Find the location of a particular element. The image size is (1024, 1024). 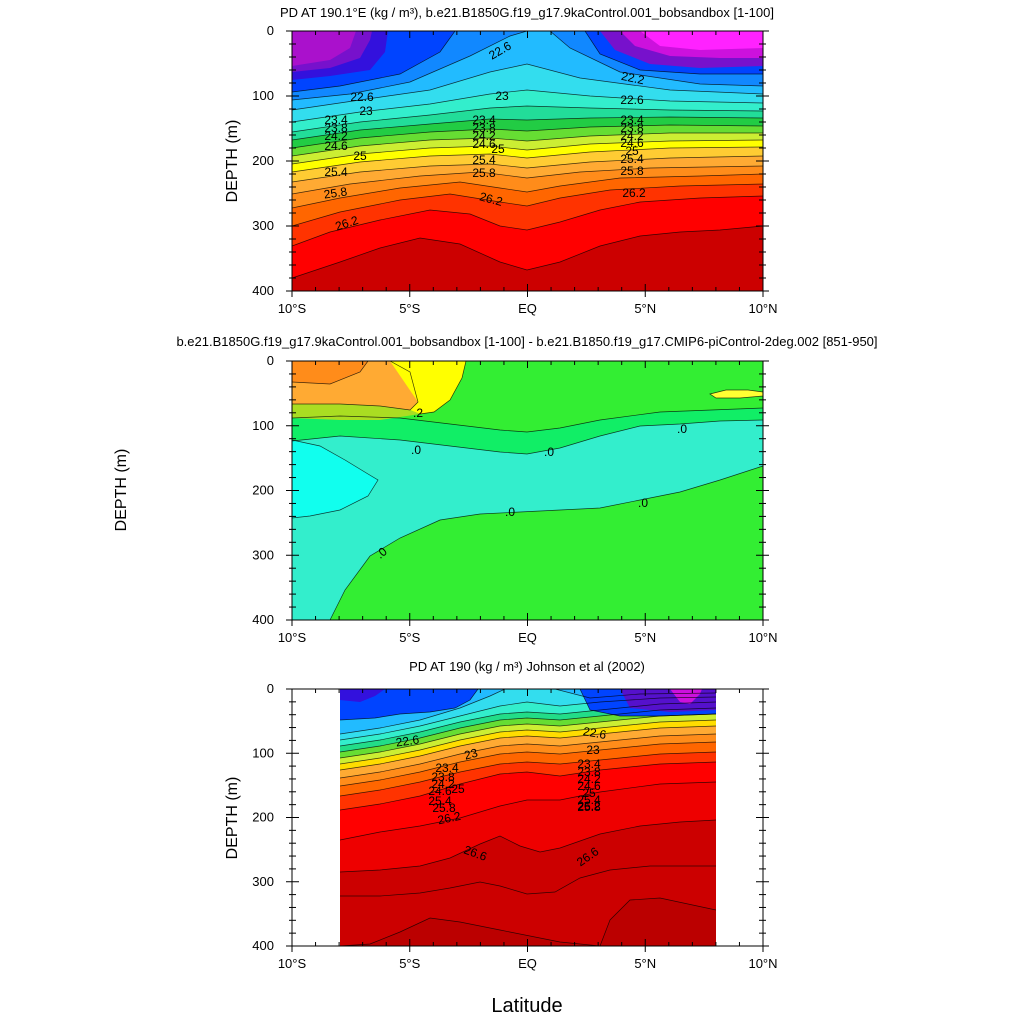

panel-3-contour-field is located at coordinates (528, 817).